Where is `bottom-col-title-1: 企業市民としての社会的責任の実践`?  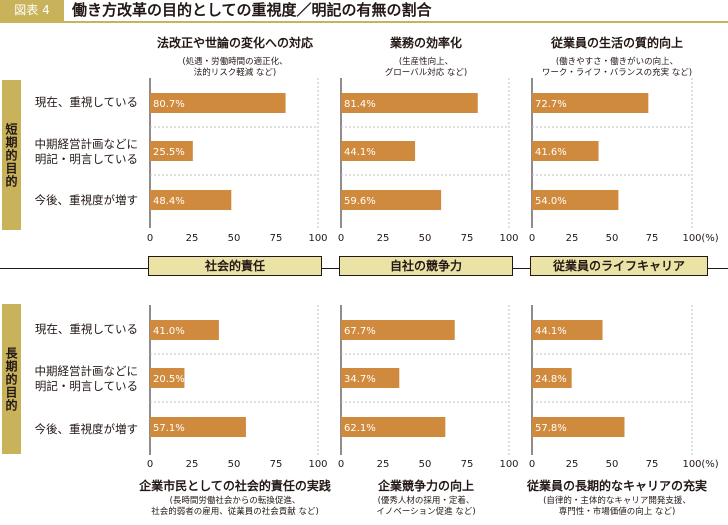
bottom-col-title-1: 企業市民としての社会的責任の実践 is located at coordinates (235, 486).